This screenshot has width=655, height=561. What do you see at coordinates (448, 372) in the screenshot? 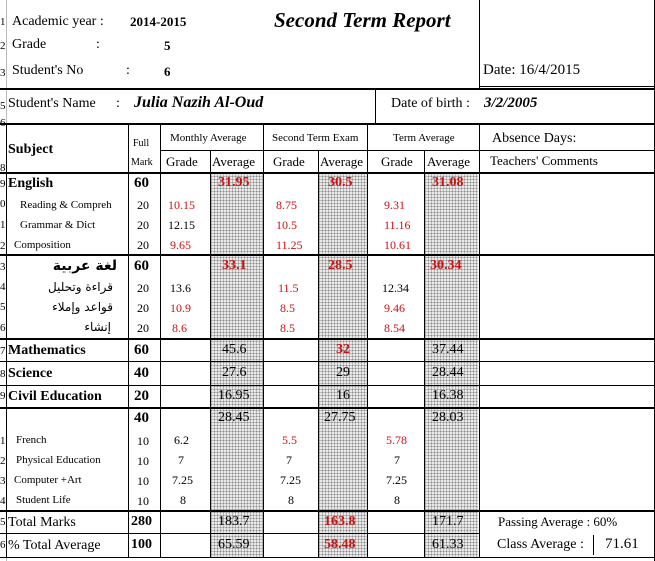
I see `science-term-average: 28.44` at bounding box center [448, 372].